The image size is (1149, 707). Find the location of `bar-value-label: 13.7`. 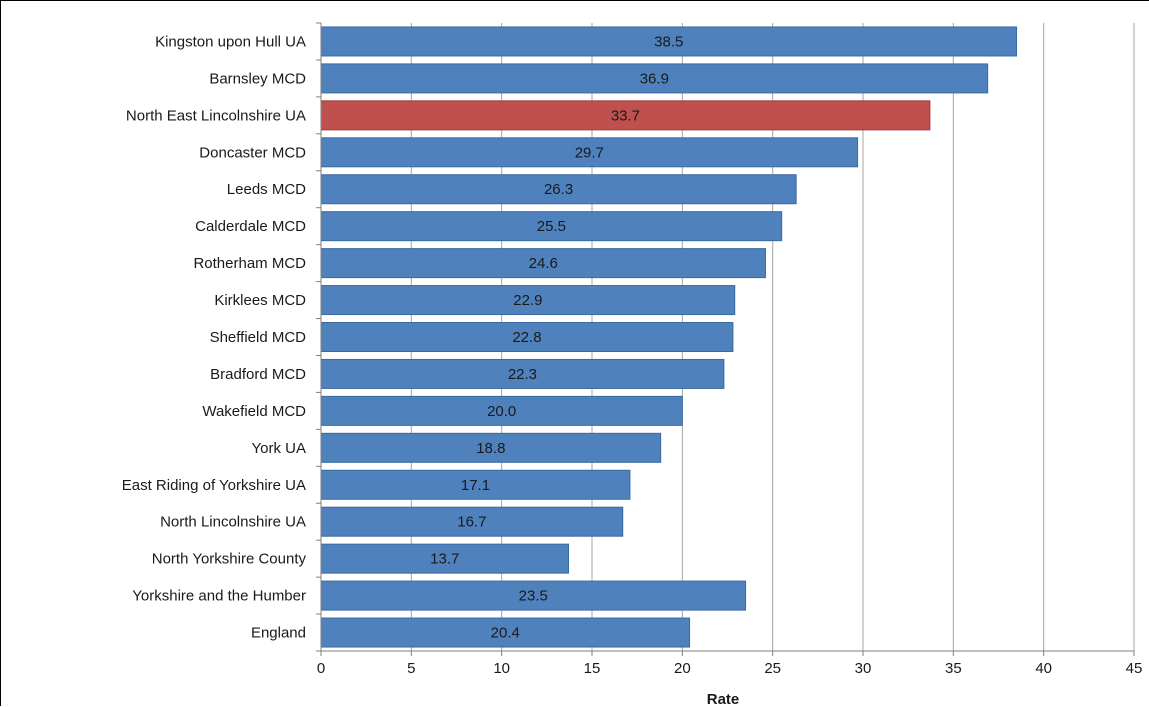

bar-value-label: 13.7 is located at coordinates (444, 559).